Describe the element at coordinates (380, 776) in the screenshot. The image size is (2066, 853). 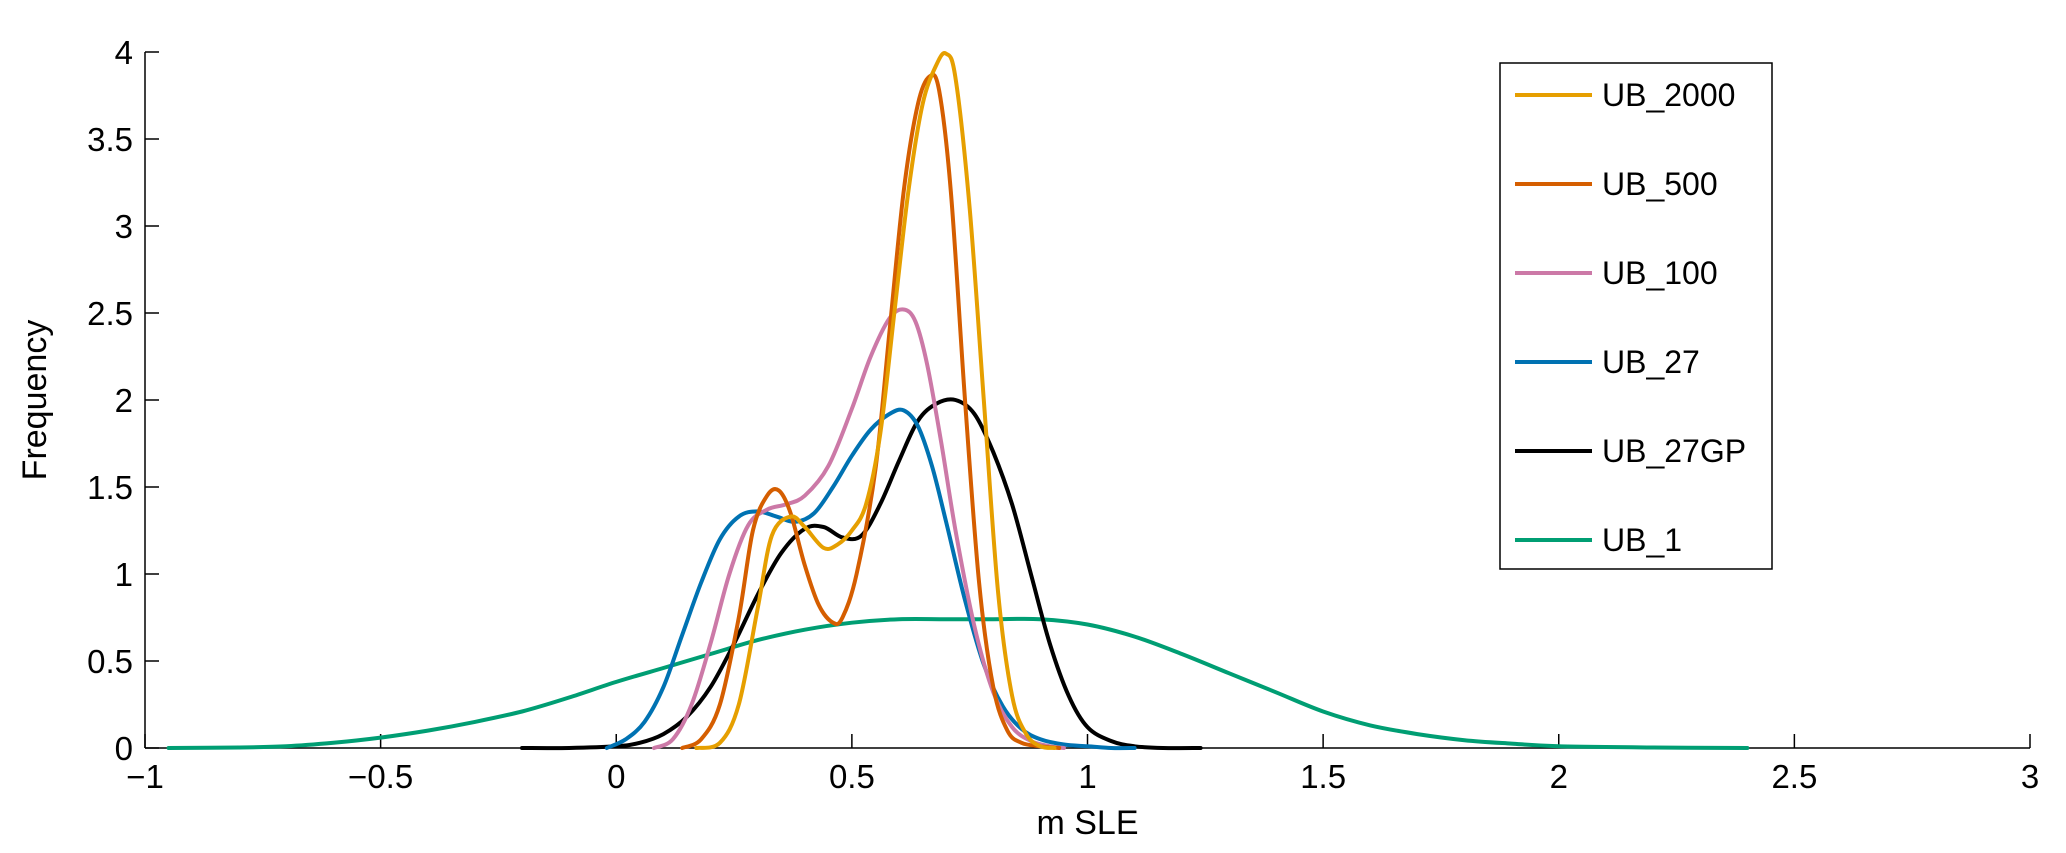
I see `x-tick-label: −0.5` at that location.